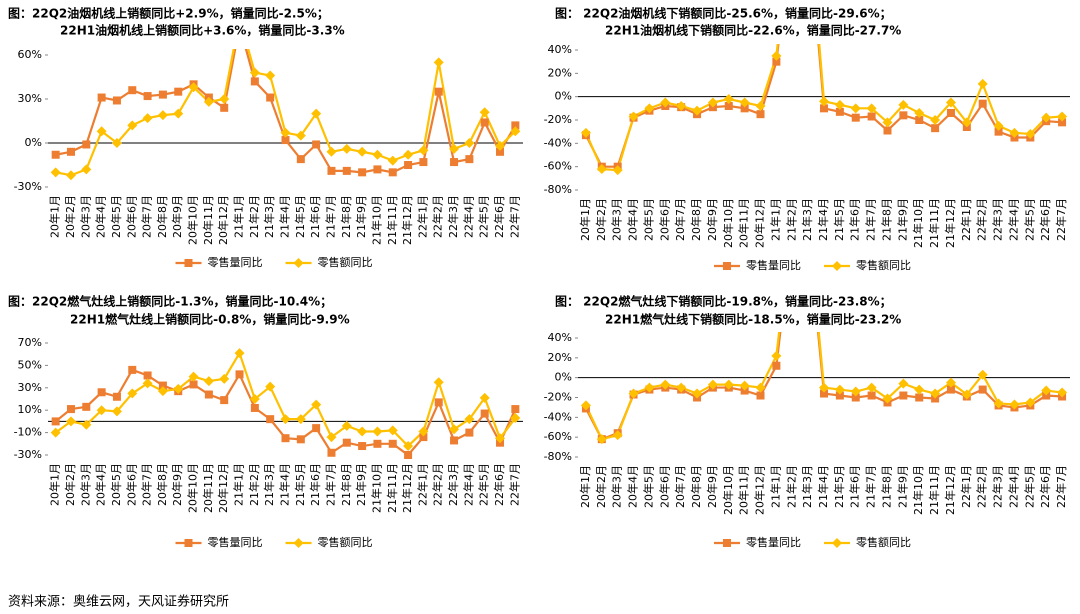  I want to click on x-tick-label: 21年1月, so click(239, 216).